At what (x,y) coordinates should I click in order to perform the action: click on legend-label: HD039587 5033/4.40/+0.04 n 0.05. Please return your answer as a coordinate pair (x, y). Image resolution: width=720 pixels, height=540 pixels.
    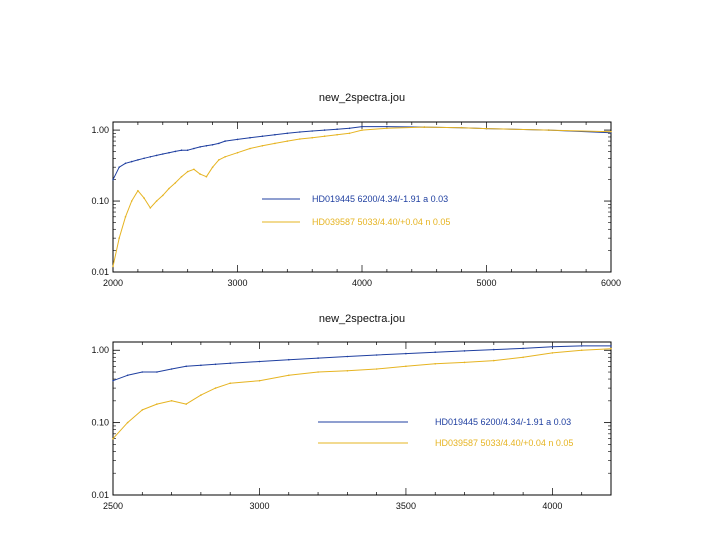
    Looking at the image, I should click on (504, 443).